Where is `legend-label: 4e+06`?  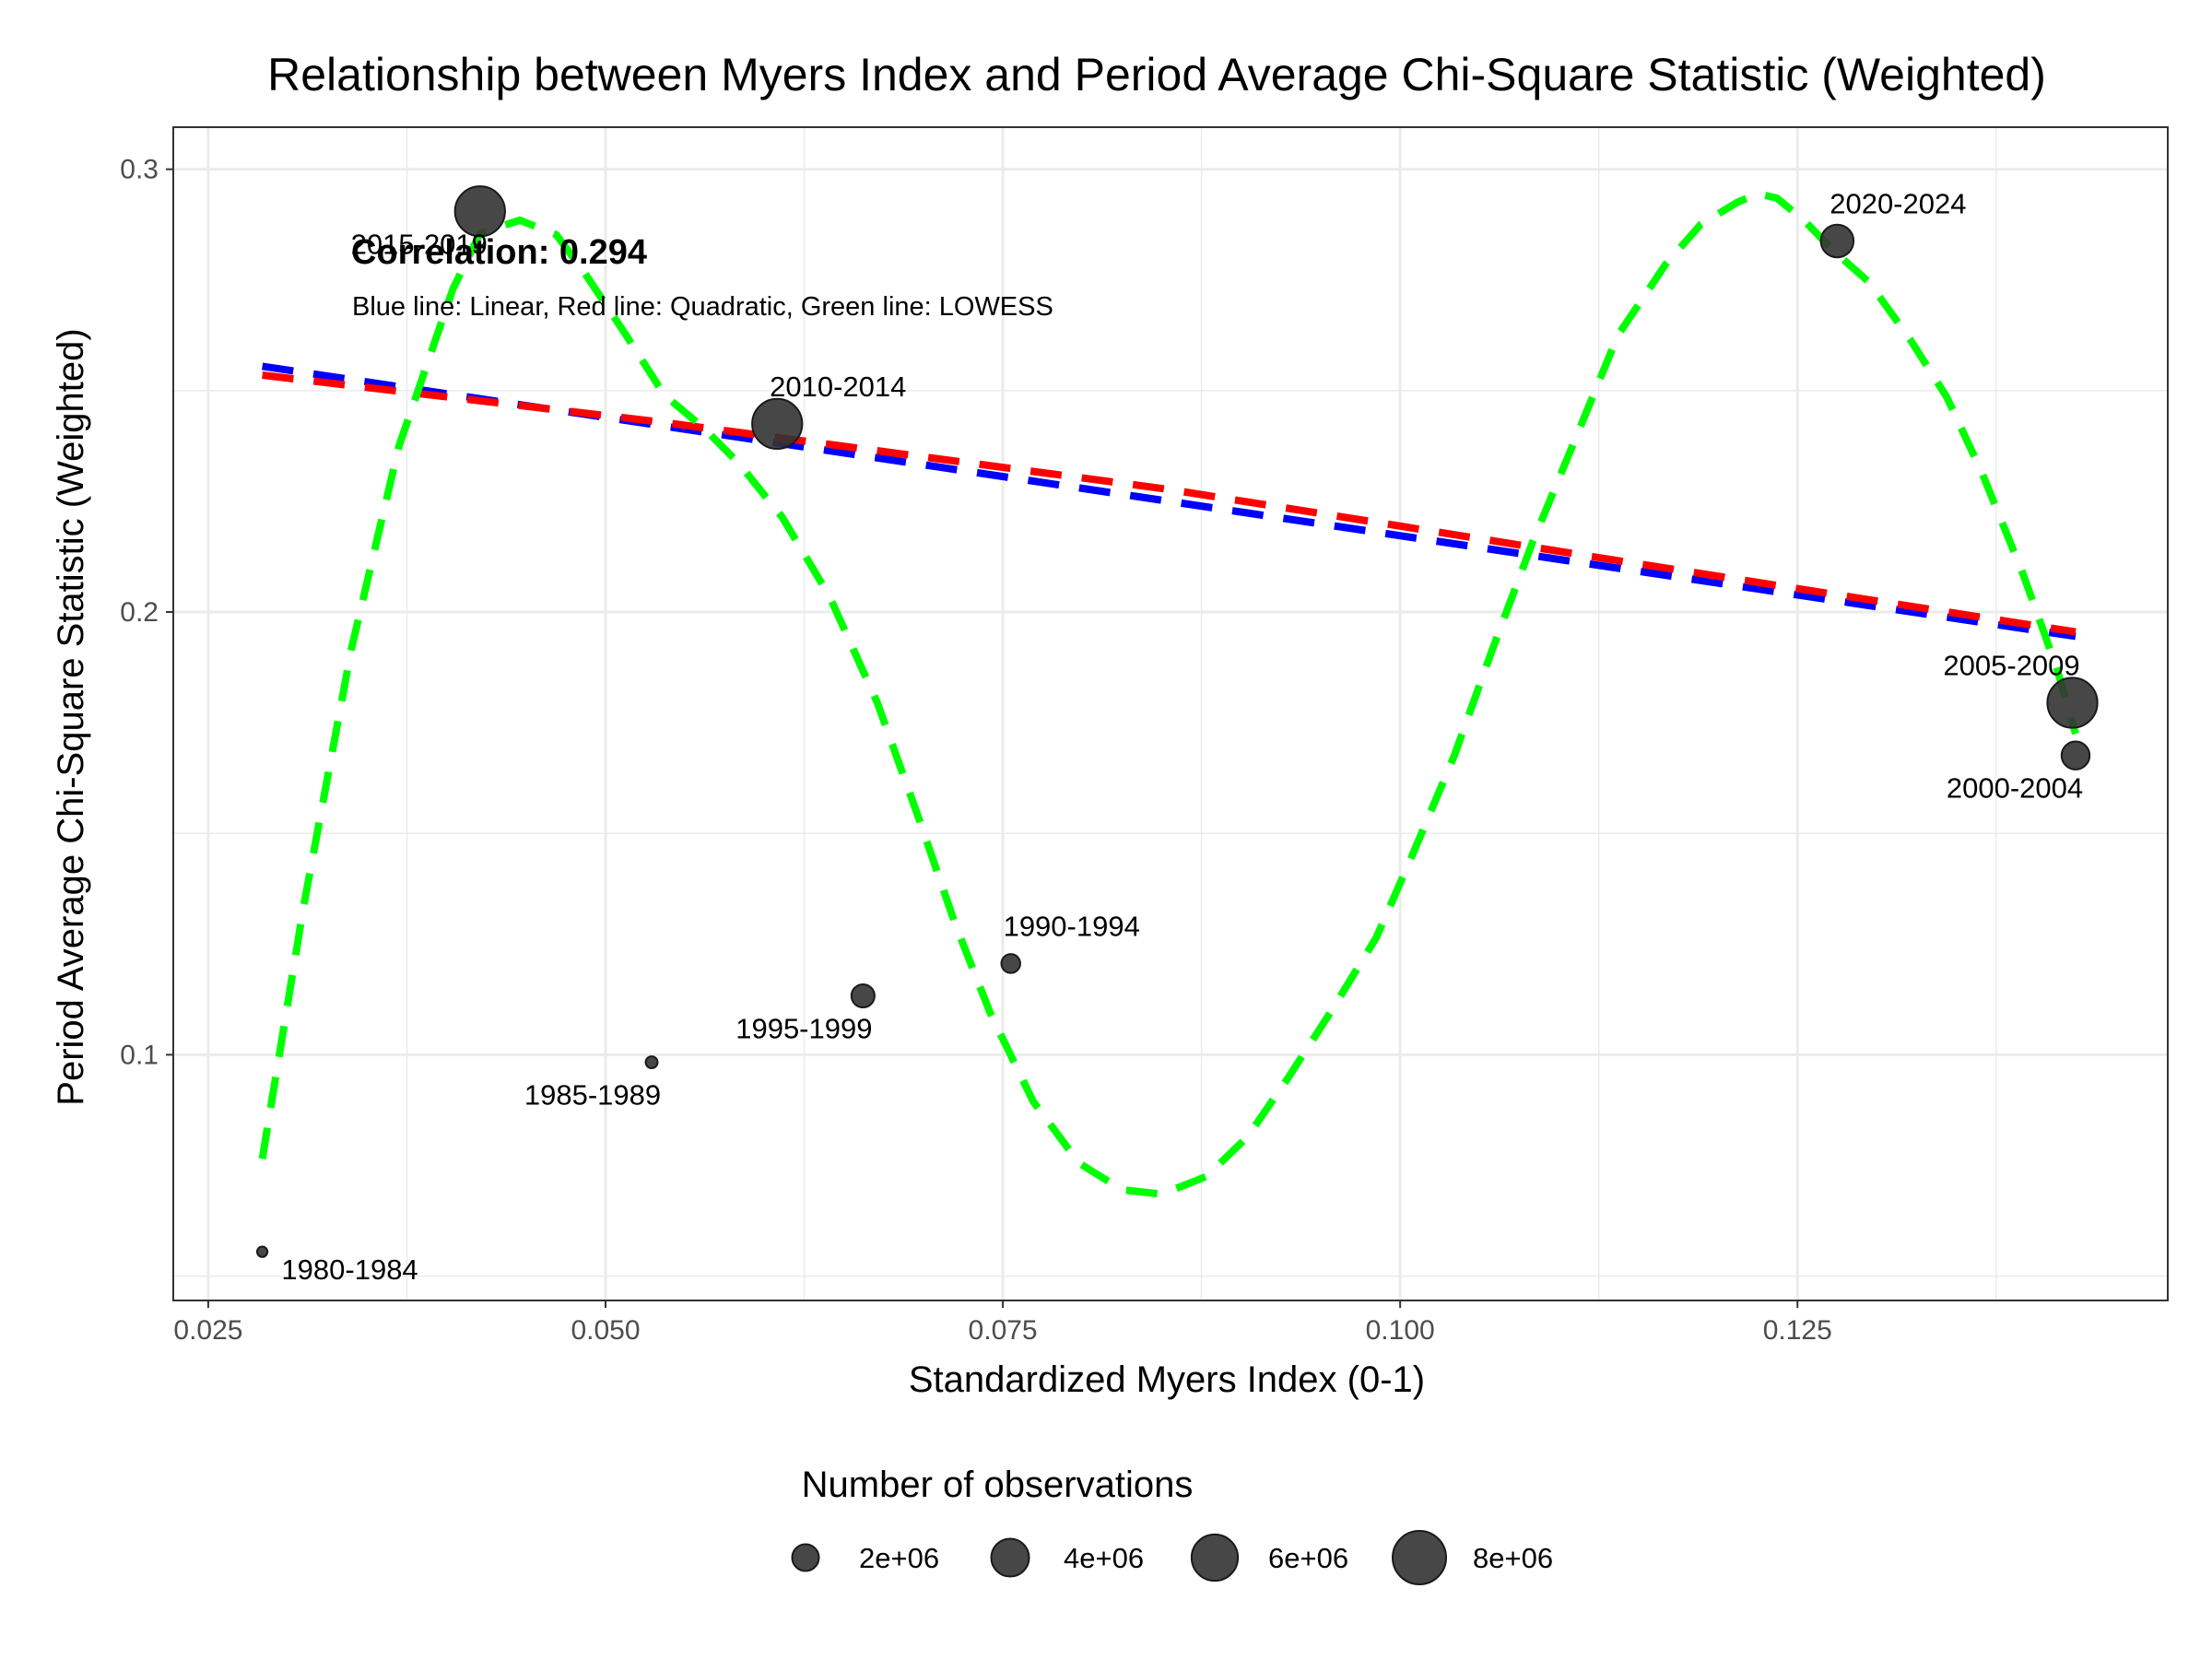 legend-label: 4e+06 is located at coordinates (1104, 1558).